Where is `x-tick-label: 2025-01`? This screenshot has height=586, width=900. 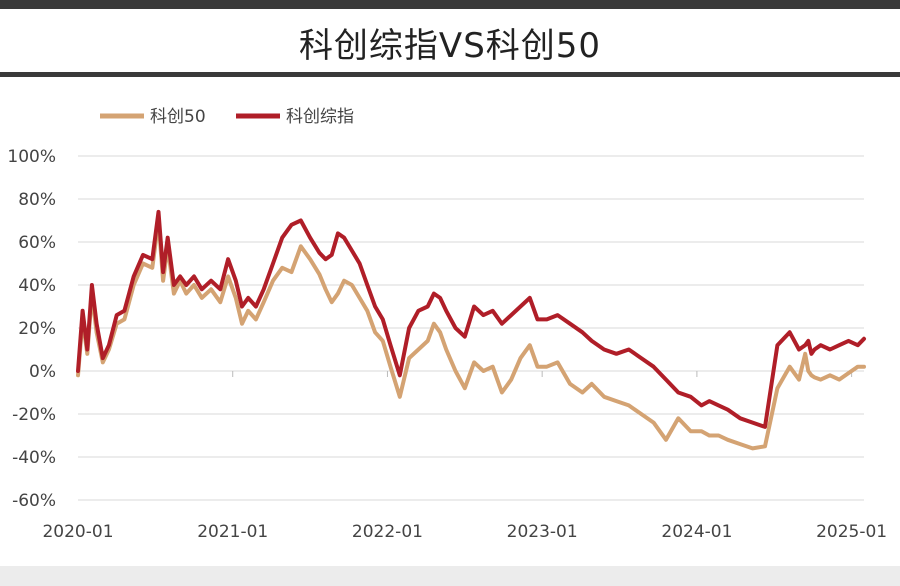 x-tick-label: 2025-01 is located at coordinates (851, 532).